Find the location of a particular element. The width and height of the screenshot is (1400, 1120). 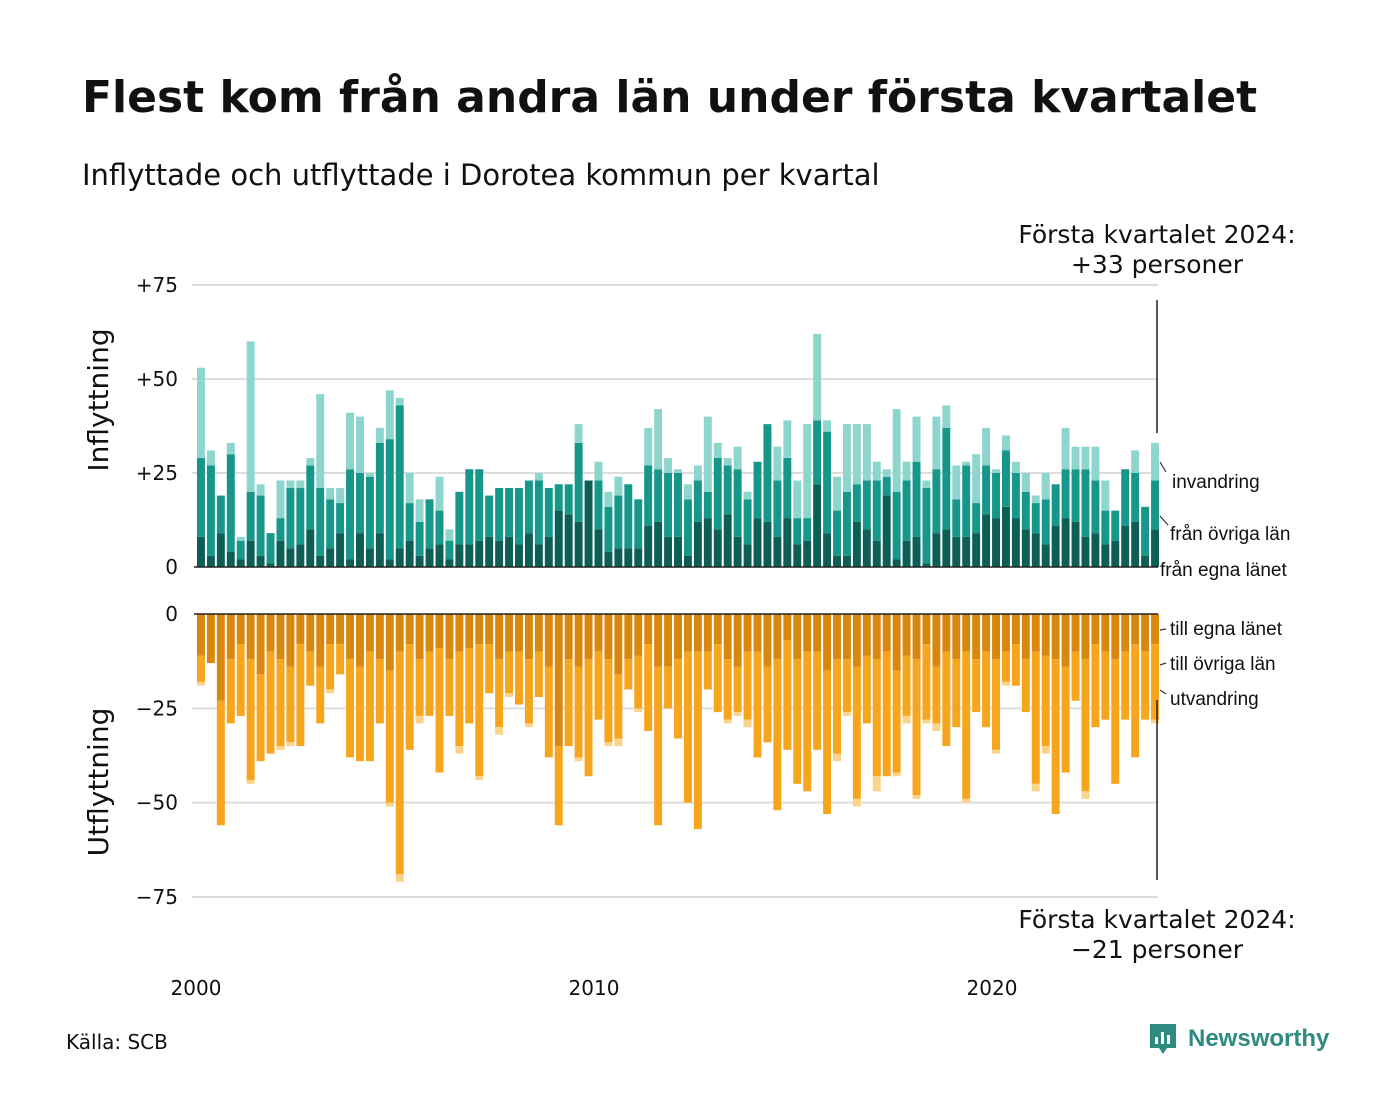

series-leader-out is located at coordinates (1163, 692).